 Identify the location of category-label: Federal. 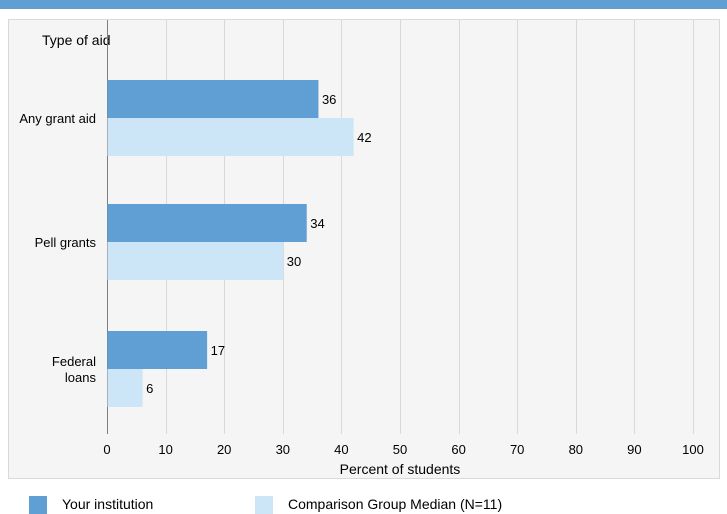
(74, 361).